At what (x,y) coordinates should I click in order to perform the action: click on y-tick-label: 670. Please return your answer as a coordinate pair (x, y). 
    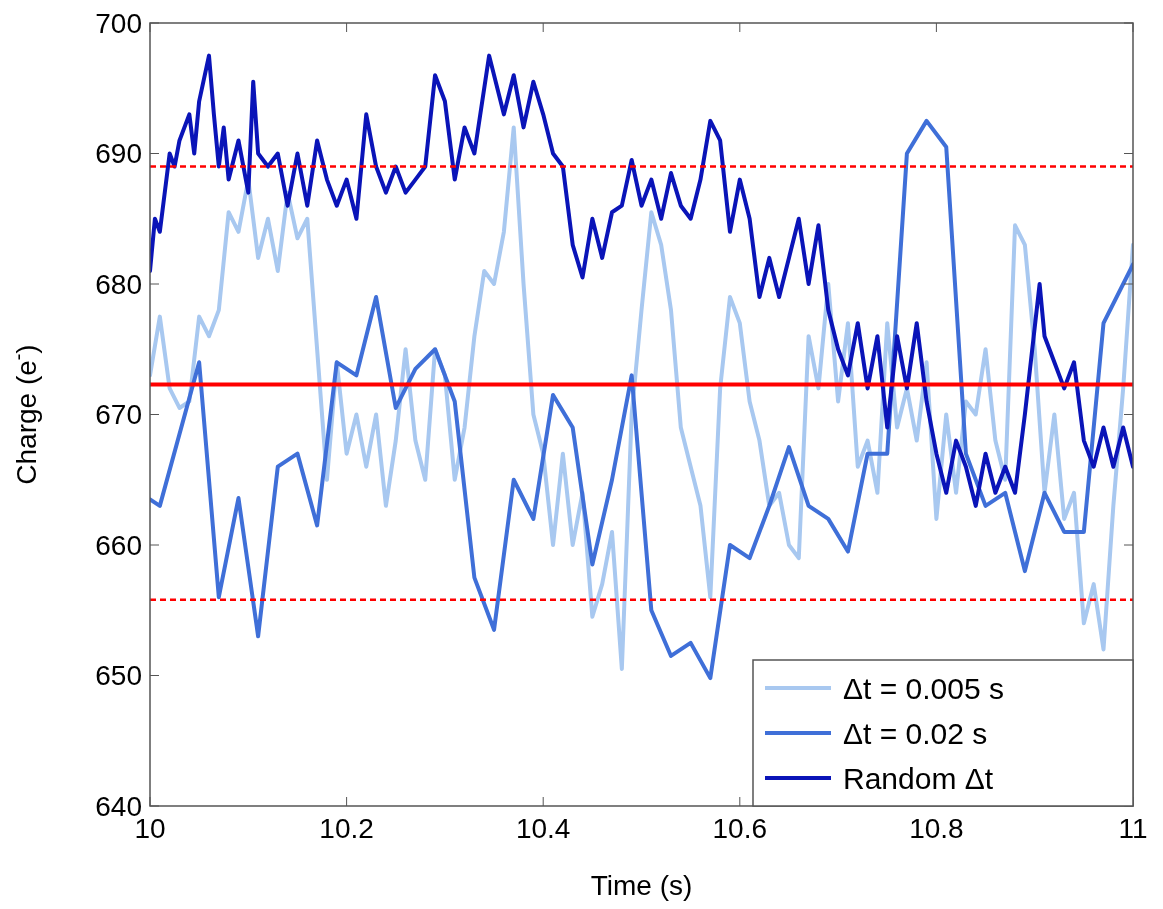
    Looking at the image, I should click on (118, 415).